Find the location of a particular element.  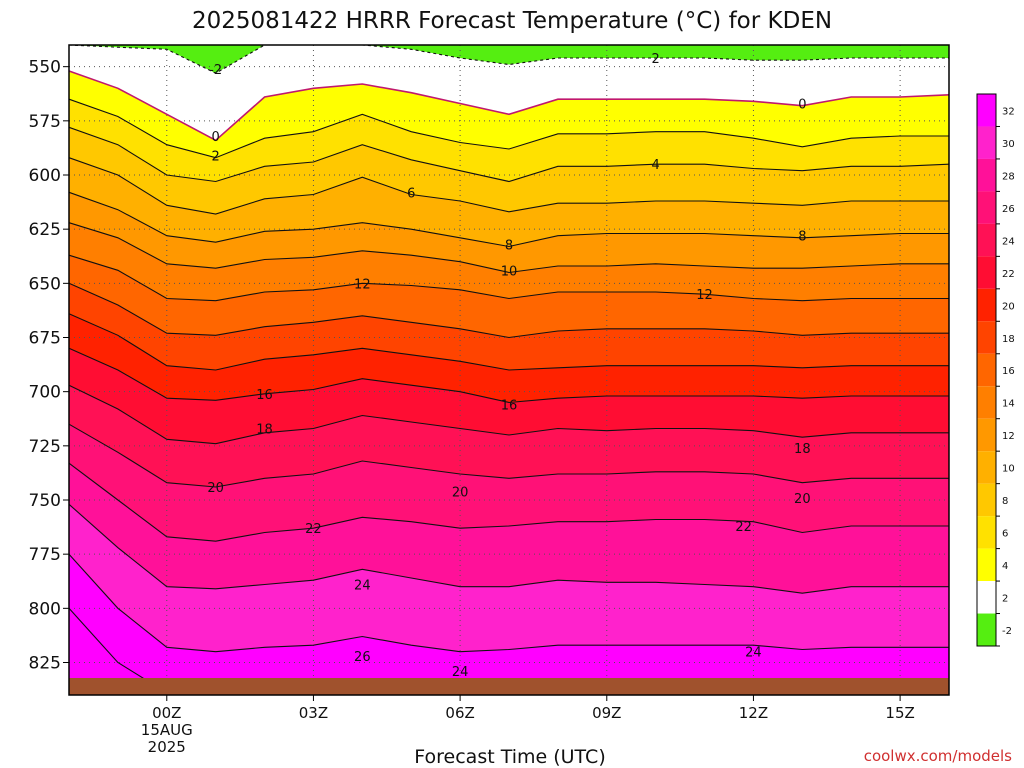

colorbar-tick-label: 20 is located at coordinates (1008, 306).